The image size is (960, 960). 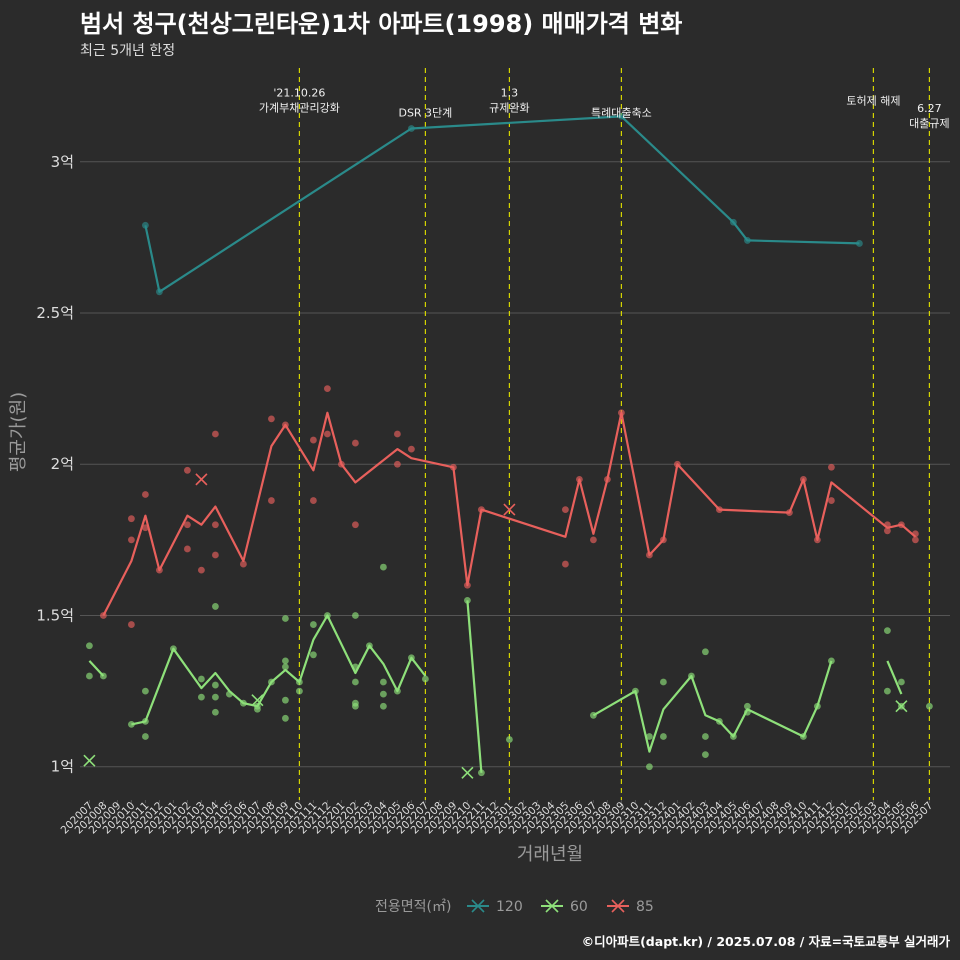 What do you see at coordinates (128, 51) in the screenshot?
I see `chart-subtitle: 최근 5개년 한정` at bounding box center [128, 51].